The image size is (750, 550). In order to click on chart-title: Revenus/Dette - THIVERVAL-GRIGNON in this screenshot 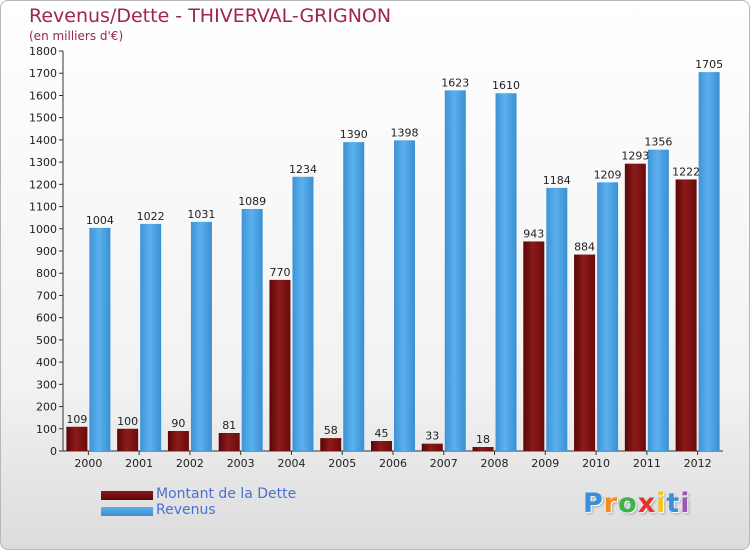, I will do `click(210, 16)`.